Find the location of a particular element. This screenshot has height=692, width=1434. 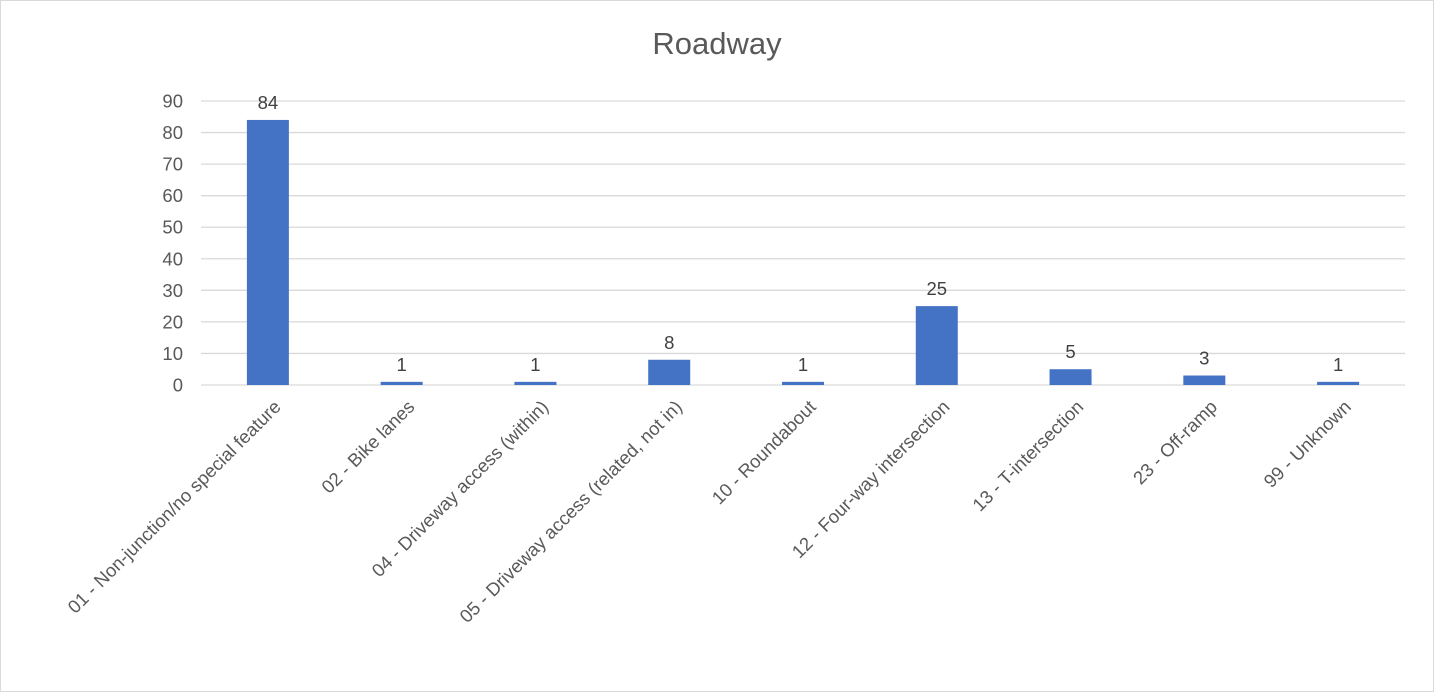

category-label: 10 - Roundabout is located at coordinates (764, 452).